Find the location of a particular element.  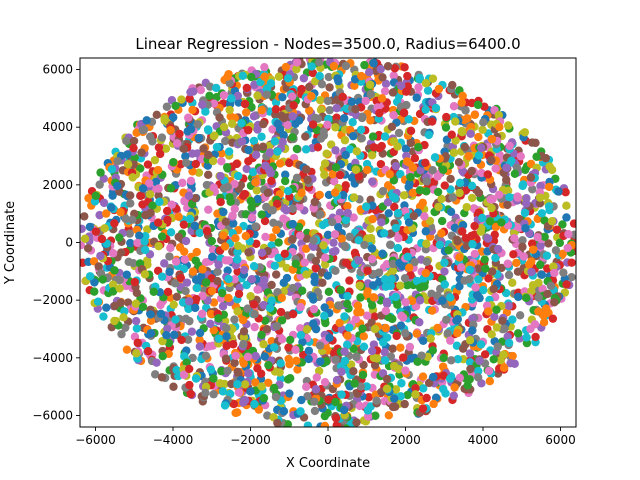

x-axis-label: X Coordinate is located at coordinates (328, 463).